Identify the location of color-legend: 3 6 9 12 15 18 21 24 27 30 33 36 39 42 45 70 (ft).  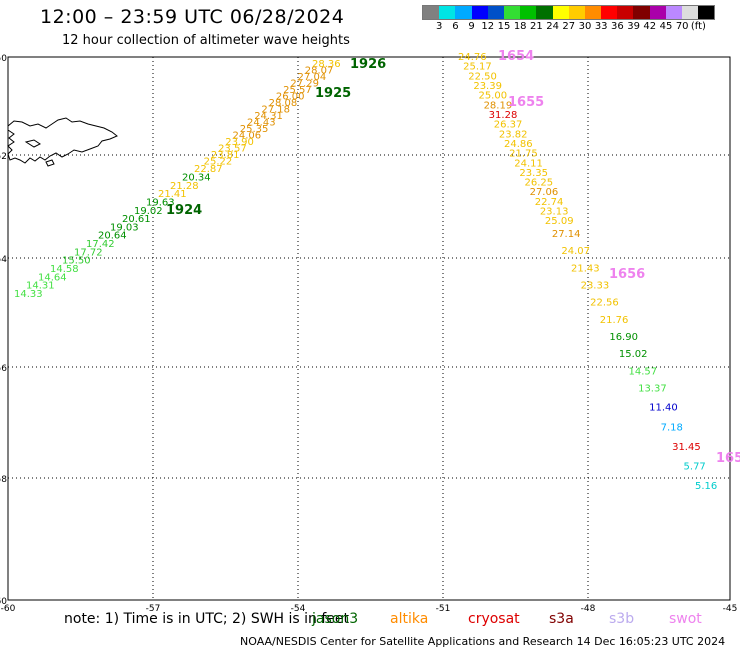
(569, 19).